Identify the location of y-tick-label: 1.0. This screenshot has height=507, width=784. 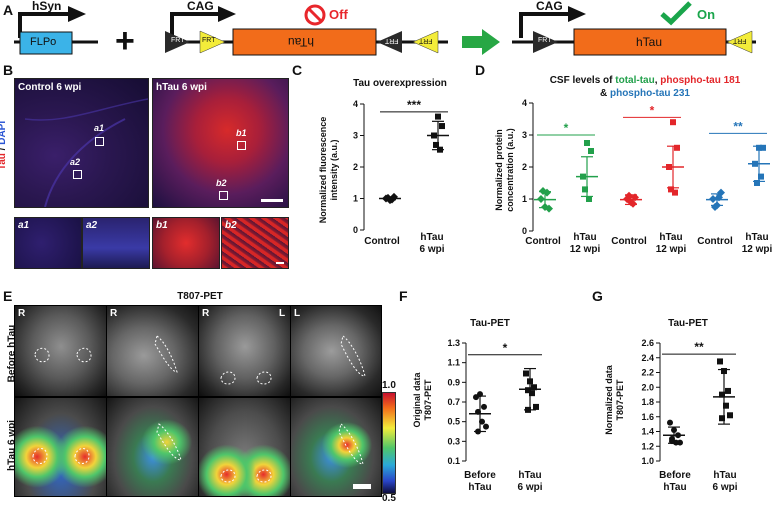
(647, 461).